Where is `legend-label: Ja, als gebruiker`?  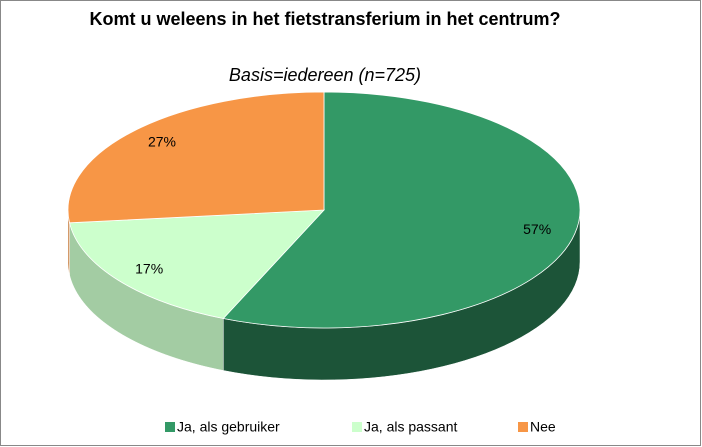 legend-label: Ja, als gebruiker is located at coordinates (228, 427).